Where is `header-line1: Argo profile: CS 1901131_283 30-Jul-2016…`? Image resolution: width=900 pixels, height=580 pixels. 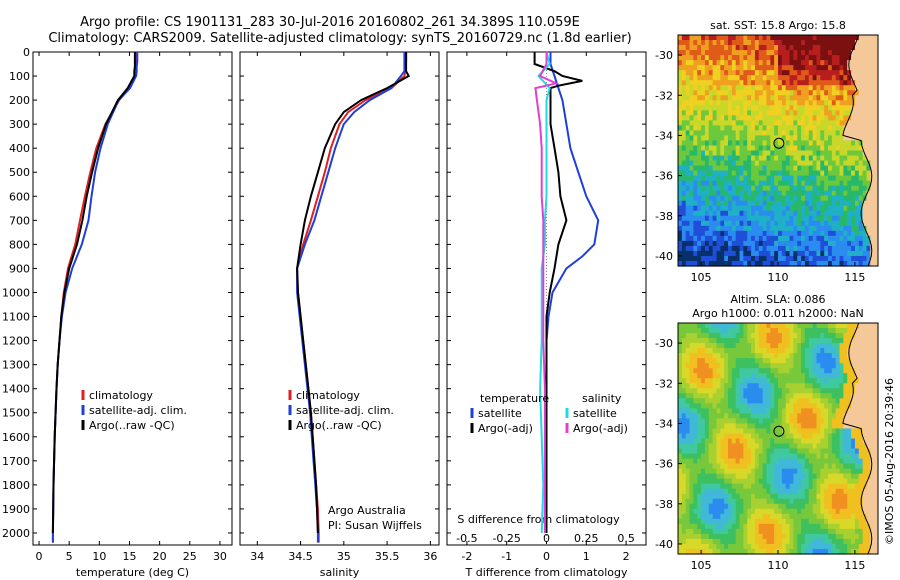 header-line1: Argo profile: CS 1901131_283 30-Jul-2016… is located at coordinates (330, 22).